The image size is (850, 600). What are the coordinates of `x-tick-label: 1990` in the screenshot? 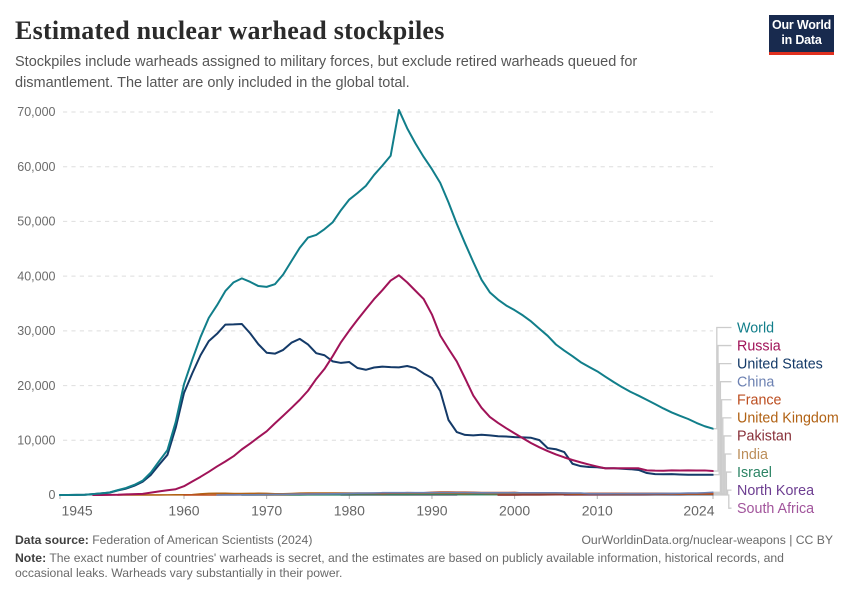 It's located at (431, 511).